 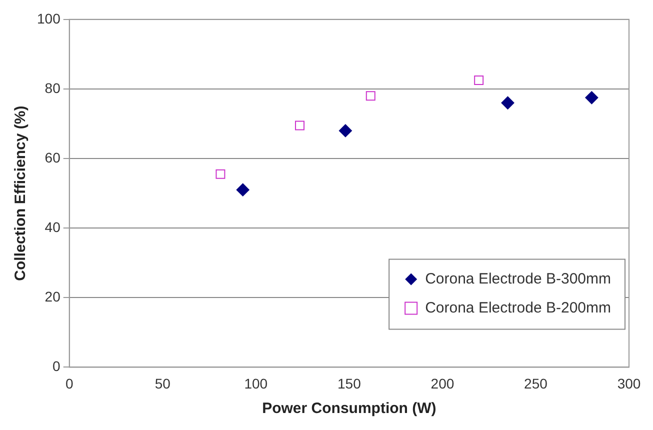 I want to click on x-tick-label: 250, so click(x=536, y=383).